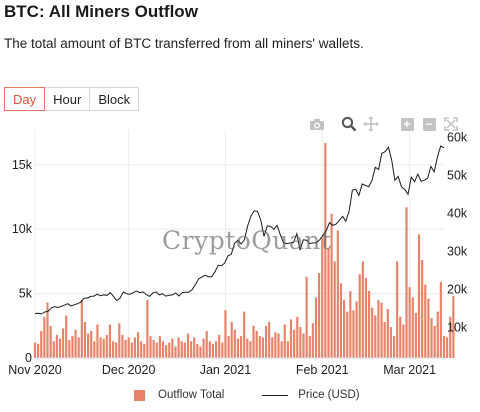  I want to click on camera-icon, so click(317, 124).